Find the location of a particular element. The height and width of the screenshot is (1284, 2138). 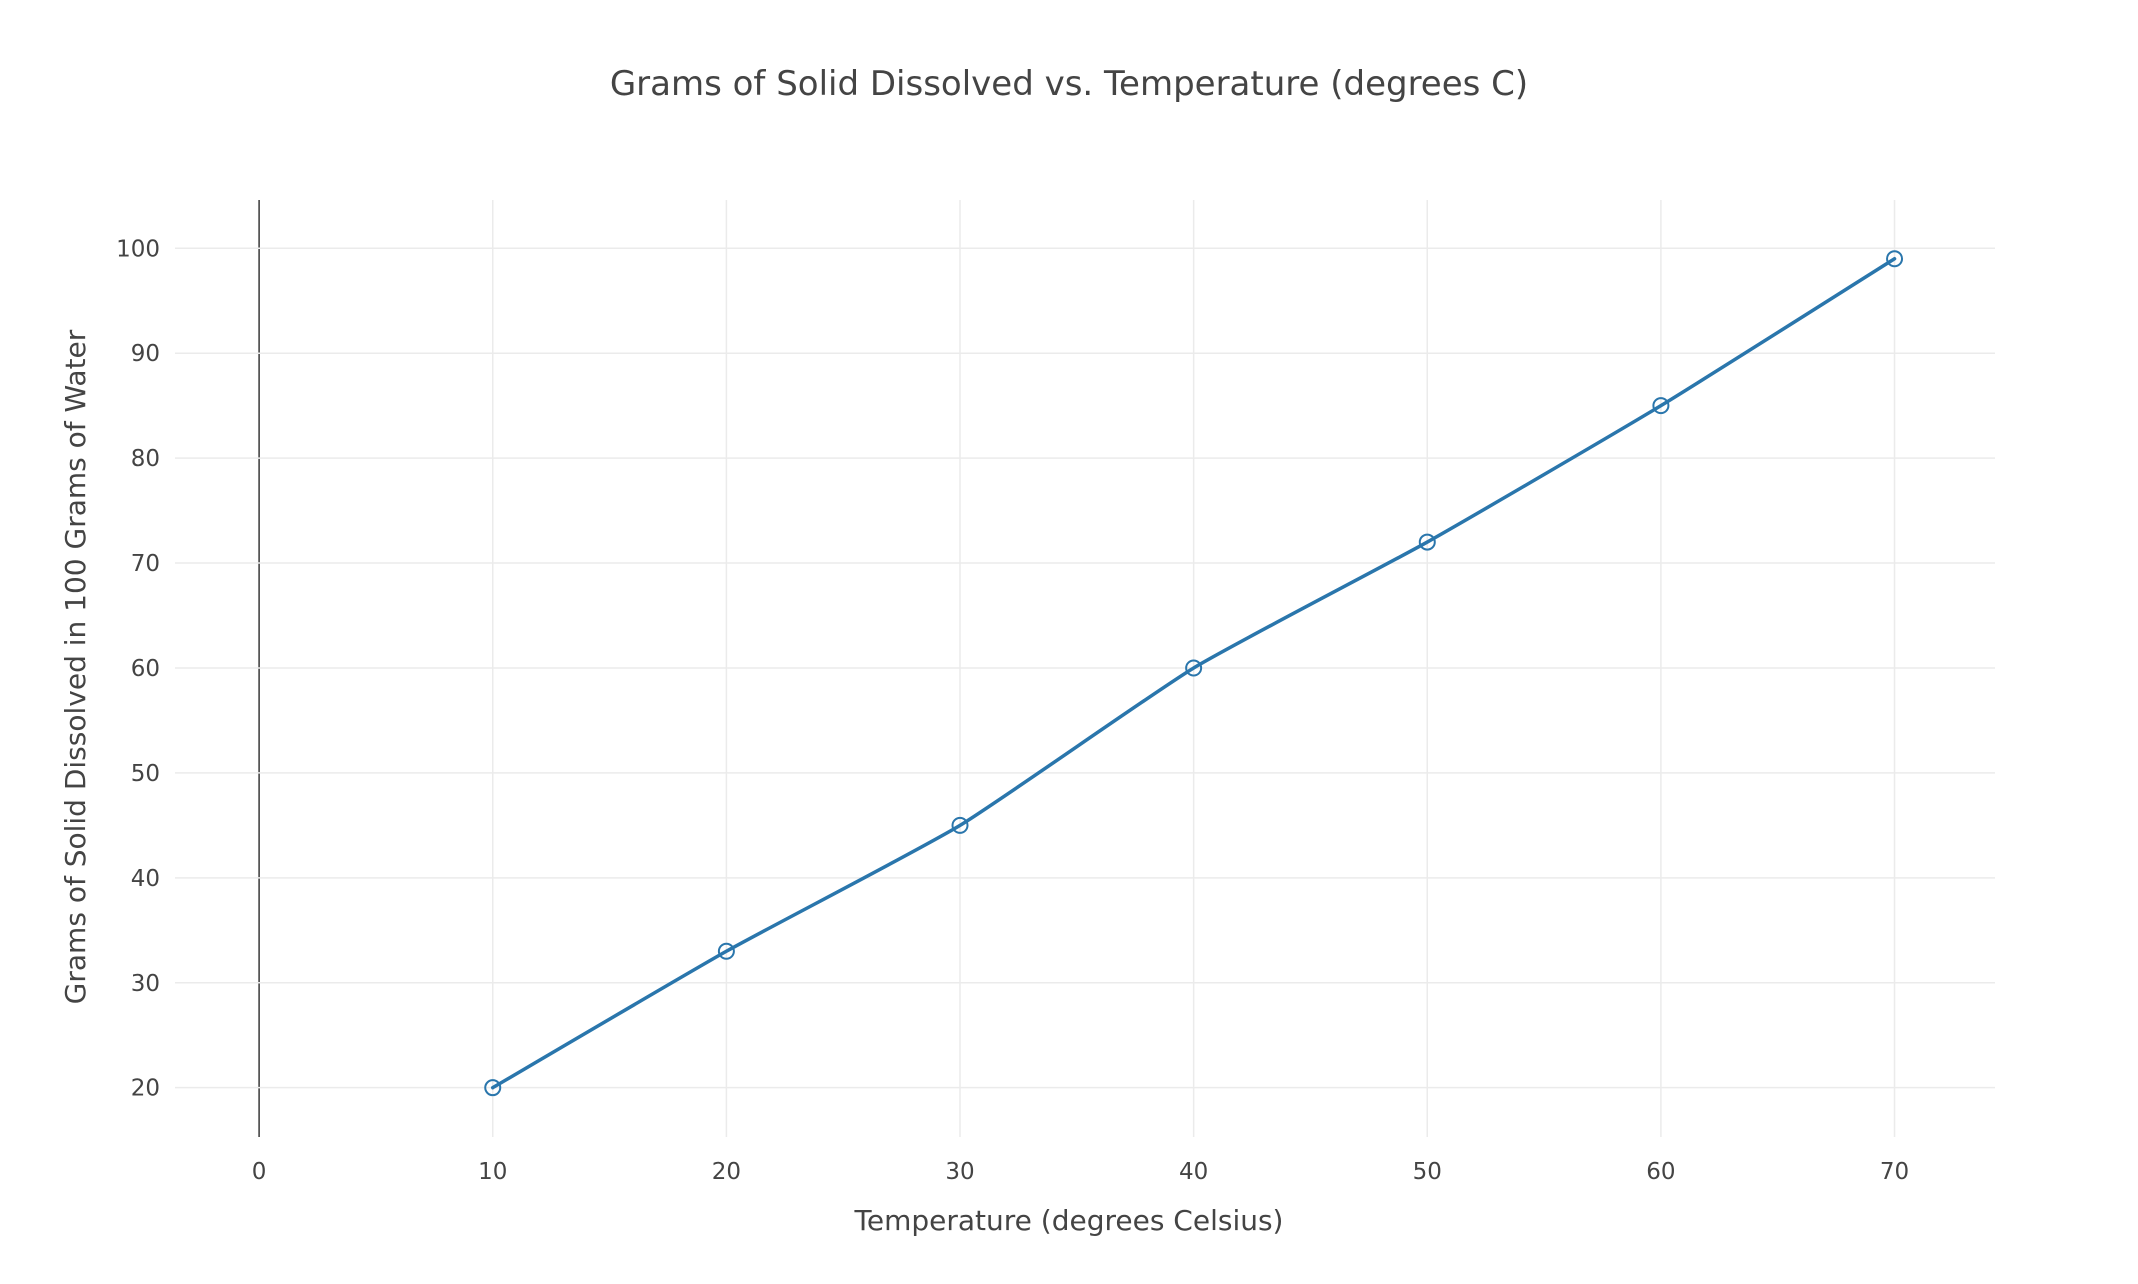

x-tick-label: 70 is located at coordinates (1894, 1172).